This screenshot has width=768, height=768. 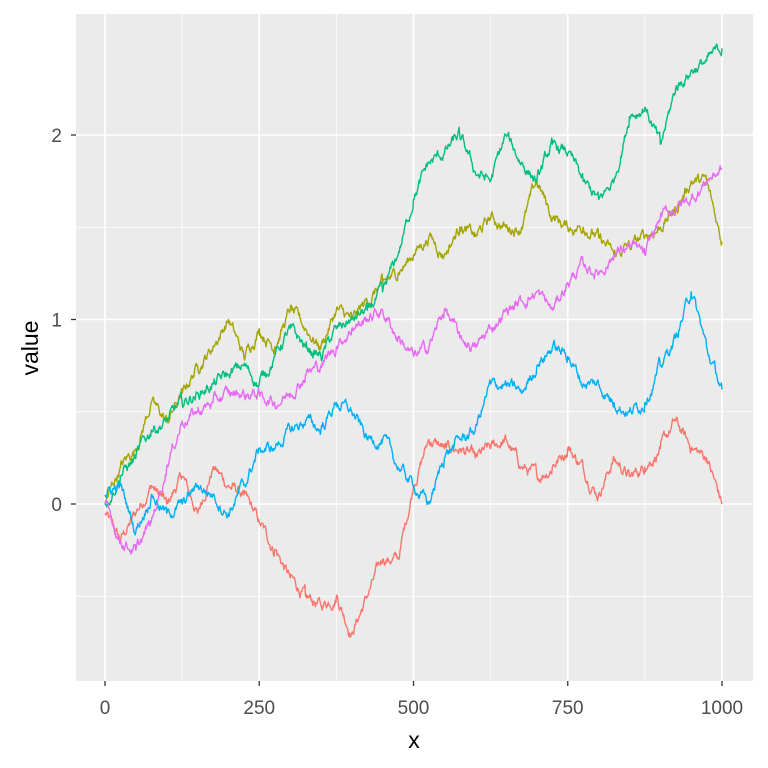 What do you see at coordinates (722, 708) in the screenshot?
I see `x-tick-label: 1000` at bounding box center [722, 708].